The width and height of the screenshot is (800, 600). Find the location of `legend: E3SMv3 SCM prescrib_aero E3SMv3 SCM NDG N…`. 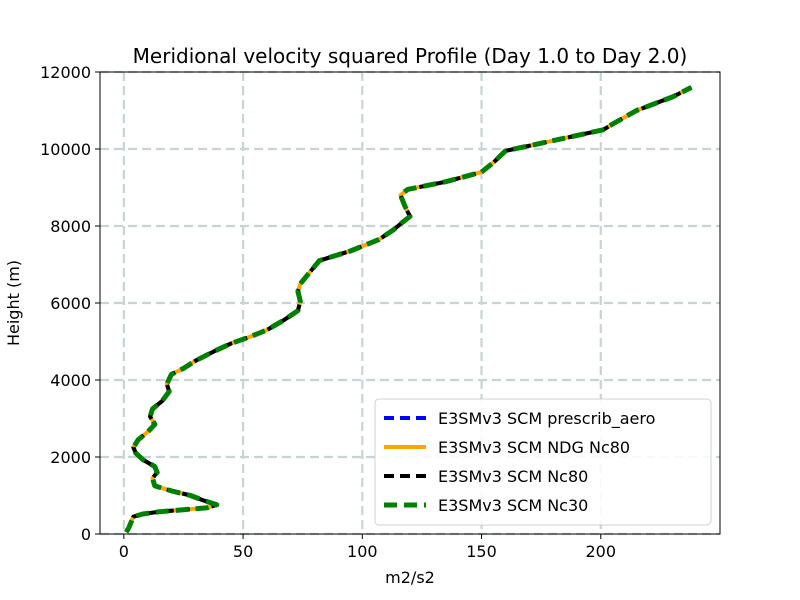

legend: E3SMv3 SCM prescrib_aero E3SMv3 SCM NDG N… is located at coordinates (543, 462).